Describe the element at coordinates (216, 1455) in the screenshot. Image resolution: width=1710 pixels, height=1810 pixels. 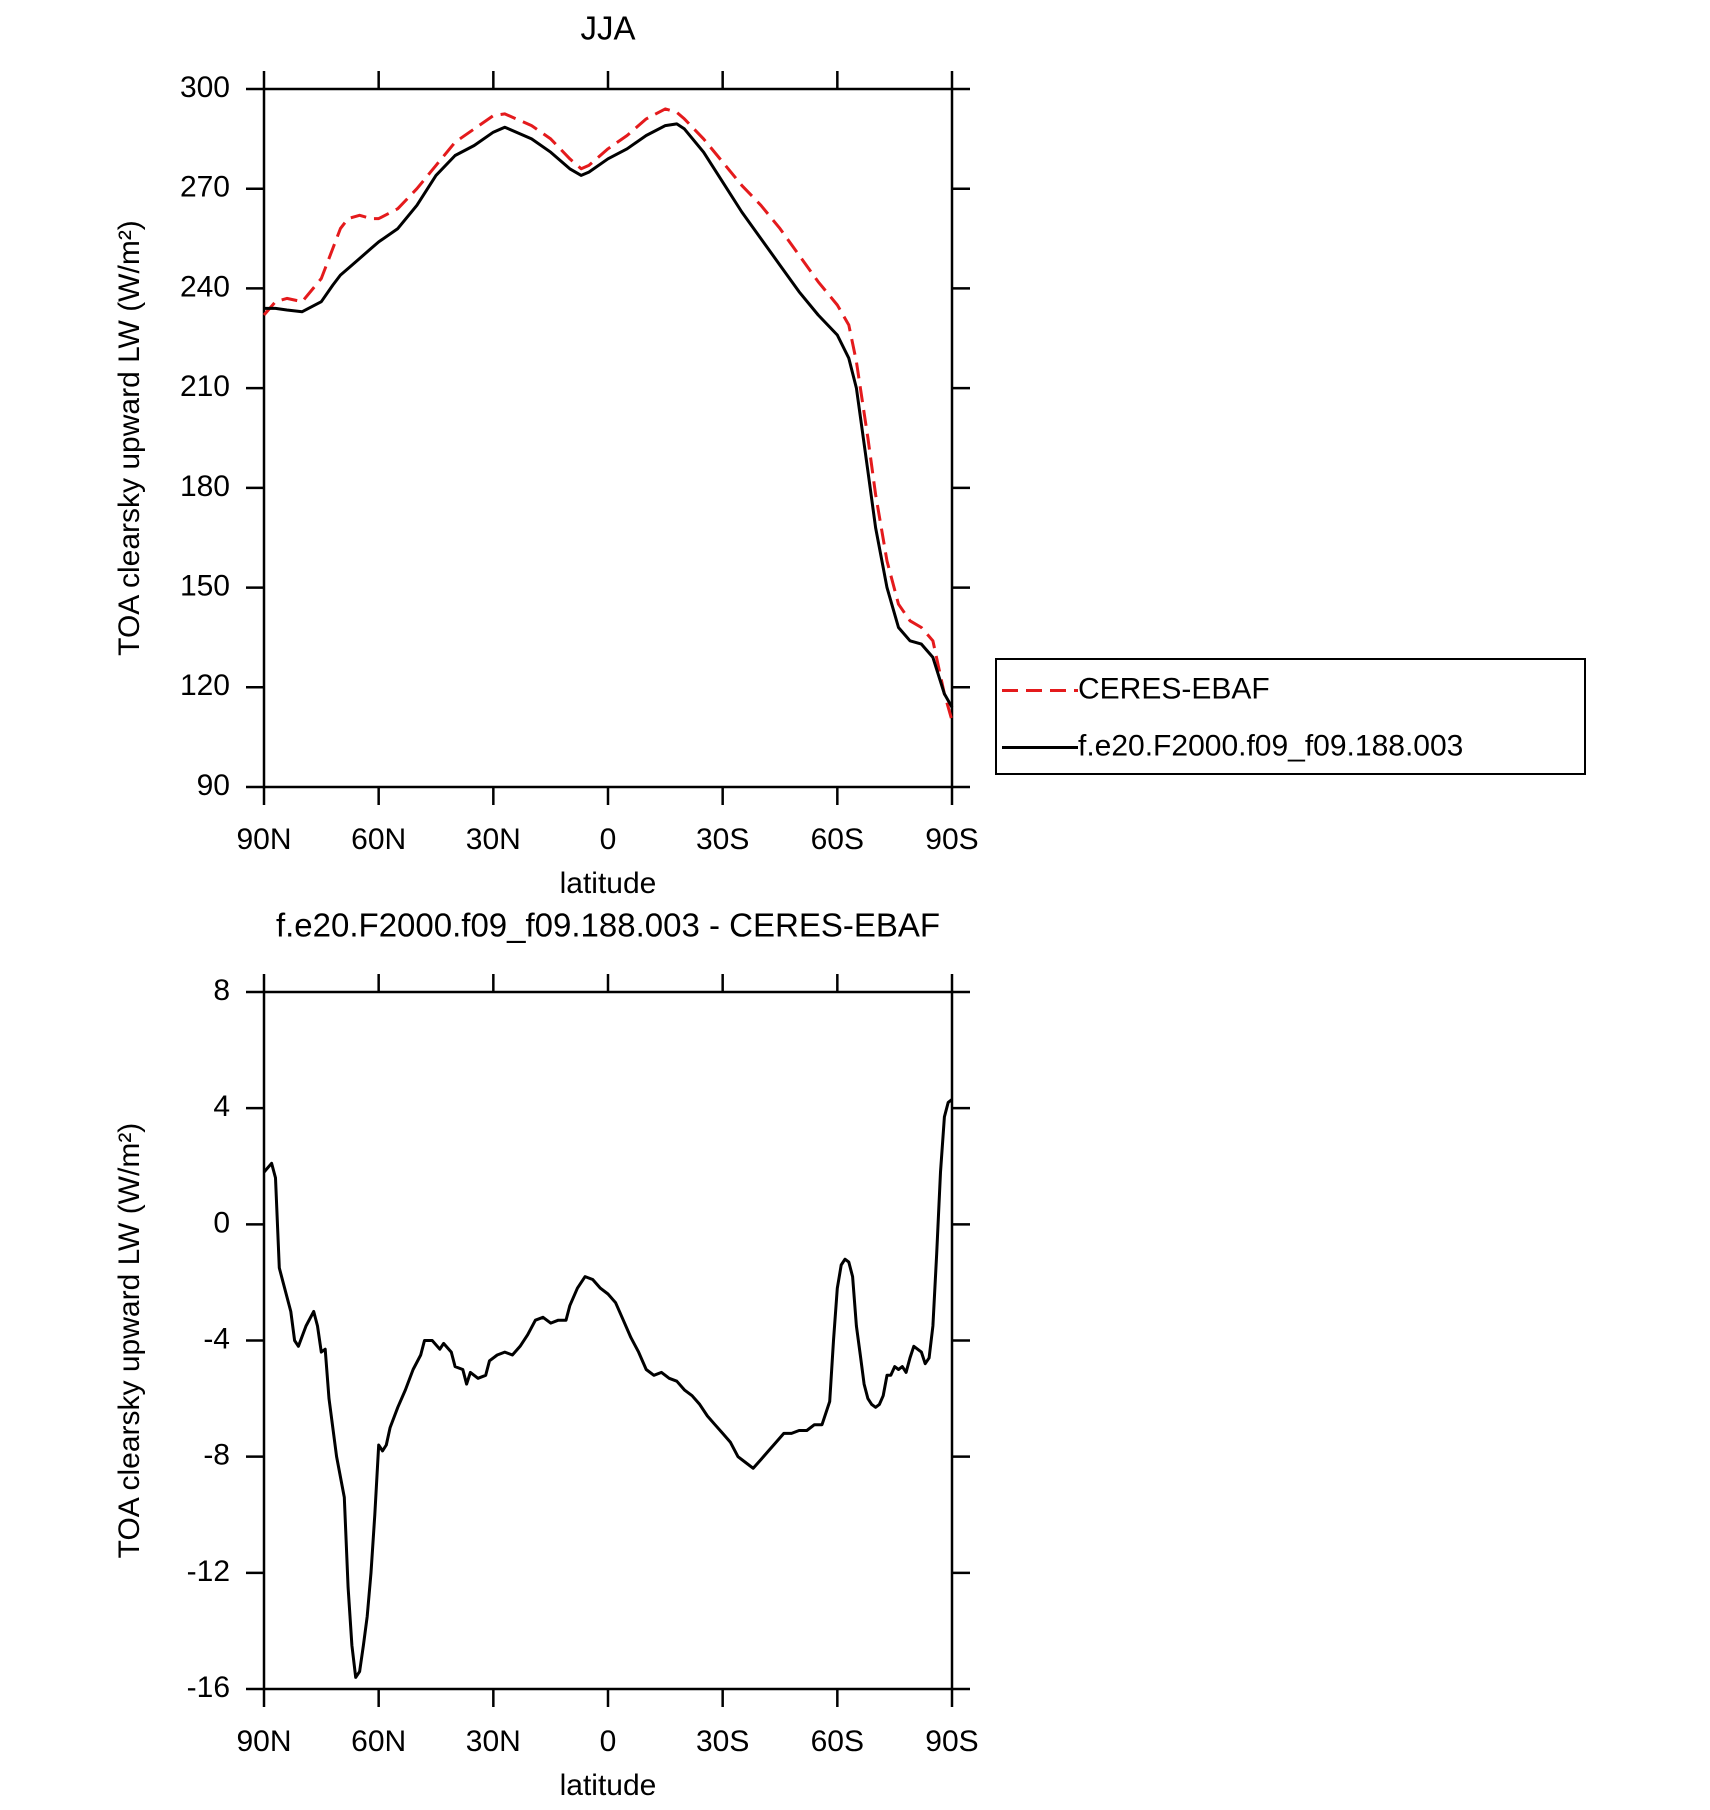
I see `y-tick-label: -8` at that location.